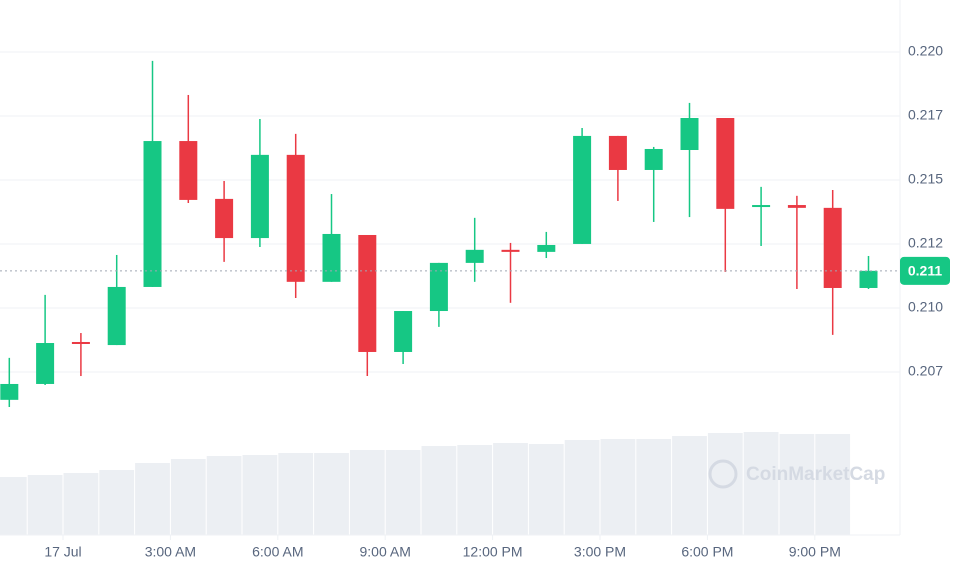 This screenshot has height=566, width=958. Describe the element at coordinates (385, 552) in the screenshot. I see `x-tick-label: 9:00 AM` at that location.